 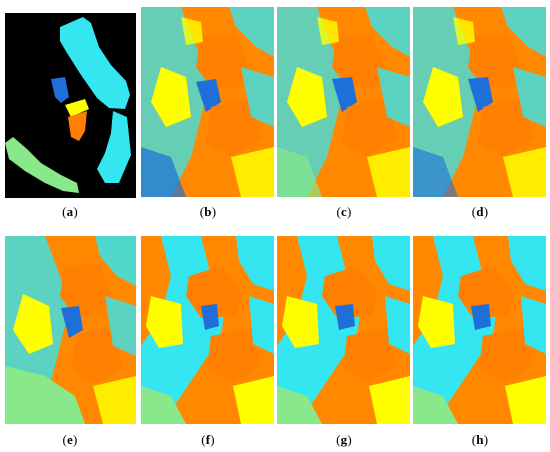 I want to click on panel-d-classification-map, so click(x=479, y=102).